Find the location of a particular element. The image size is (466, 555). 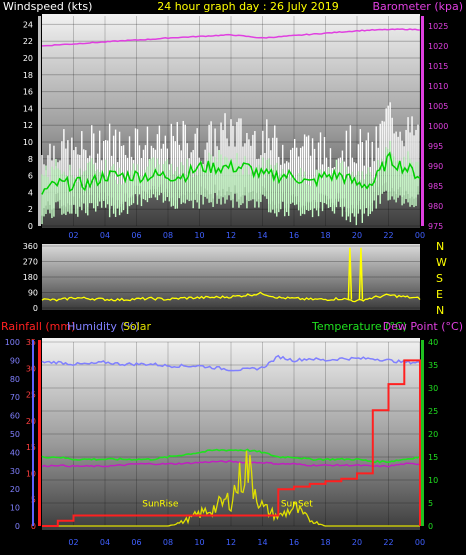

wind-x-tick-label: 20 is located at coordinates (357, 235).